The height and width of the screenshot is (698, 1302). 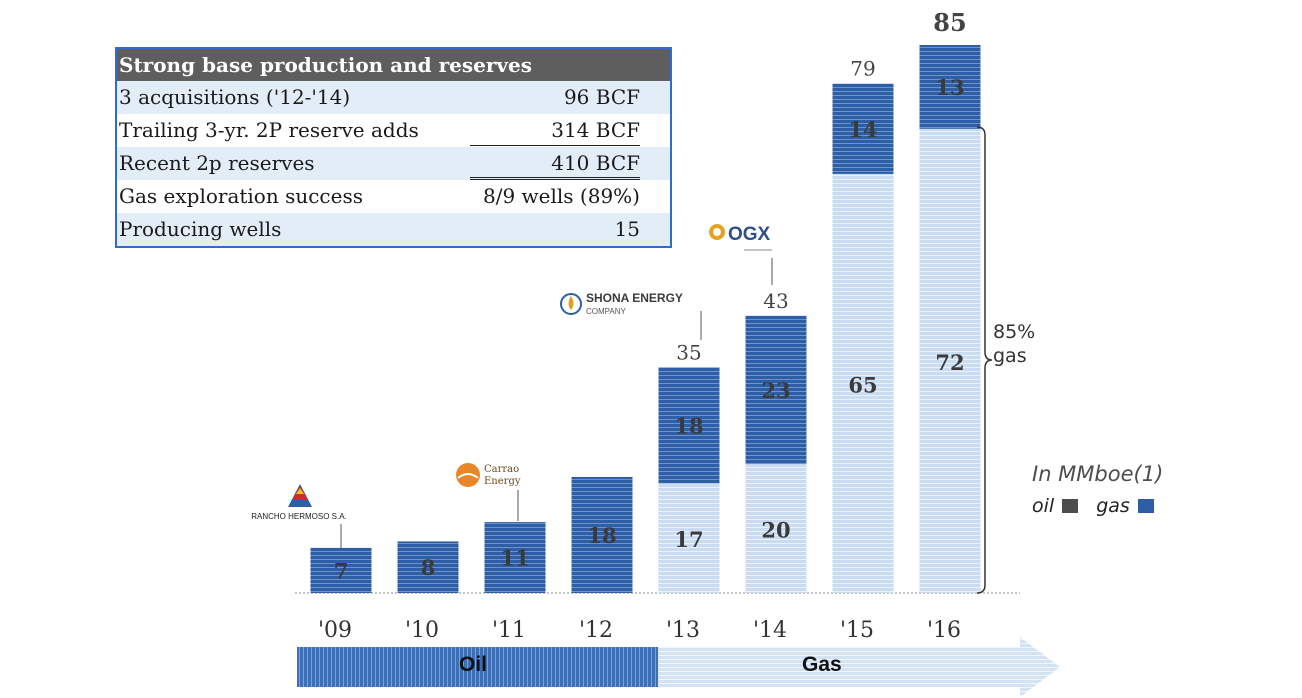 I want to click on ogx-label: OGX, so click(x=749, y=234).